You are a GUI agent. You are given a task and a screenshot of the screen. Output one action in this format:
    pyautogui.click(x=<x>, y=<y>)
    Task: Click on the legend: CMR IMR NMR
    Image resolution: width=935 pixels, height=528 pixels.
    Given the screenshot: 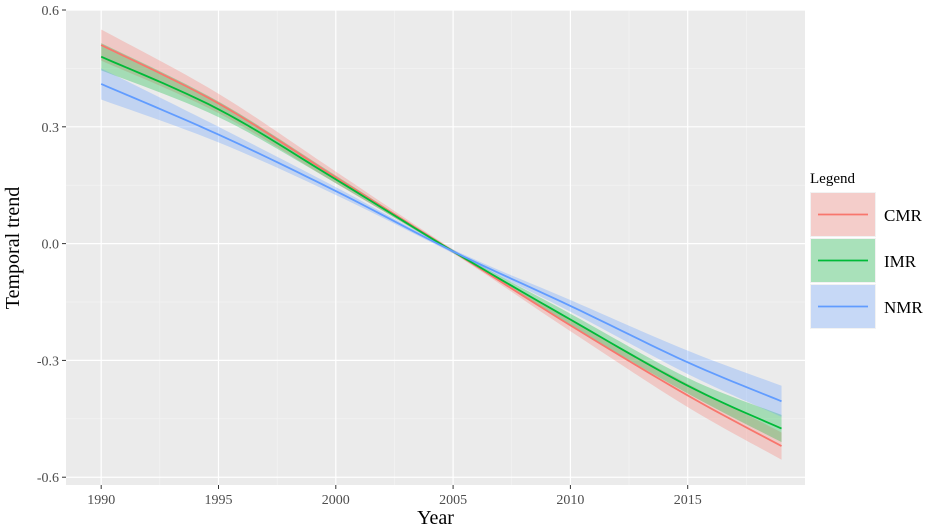 What is the action you would take?
    pyautogui.click(x=866, y=260)
    